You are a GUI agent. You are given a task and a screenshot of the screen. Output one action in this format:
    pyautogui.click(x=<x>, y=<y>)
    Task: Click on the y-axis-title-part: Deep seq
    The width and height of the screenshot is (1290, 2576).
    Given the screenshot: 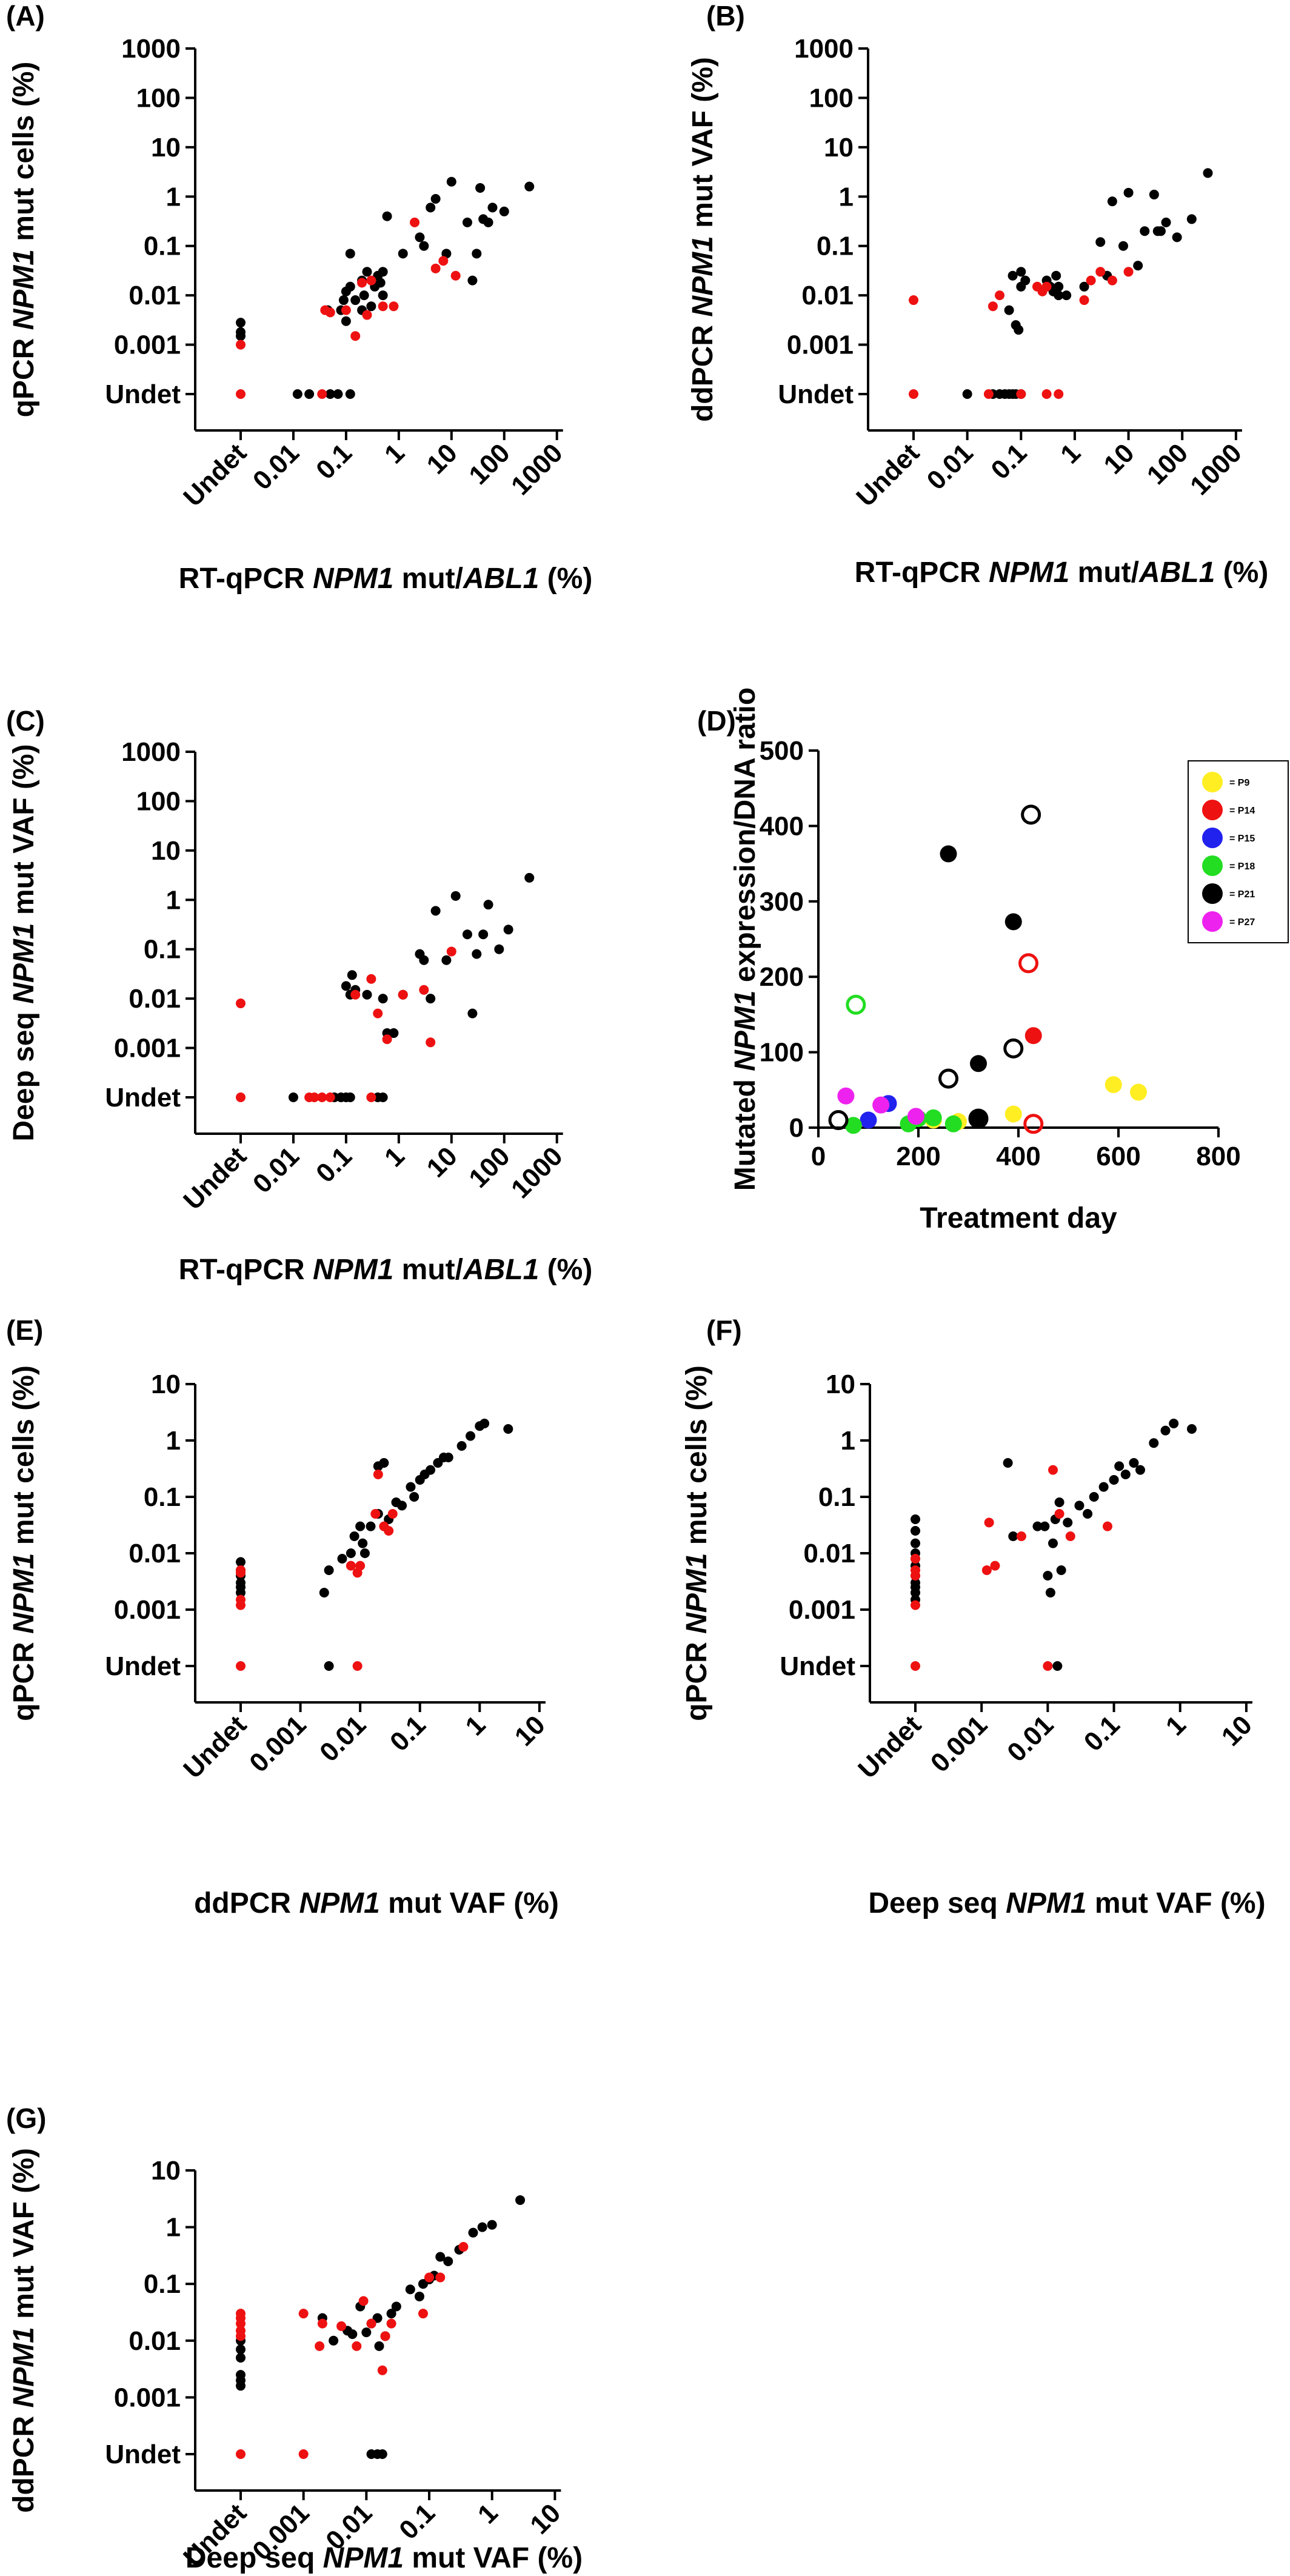 What is the action you would take?
    pyautogui.click(x=24, y=1073)
    